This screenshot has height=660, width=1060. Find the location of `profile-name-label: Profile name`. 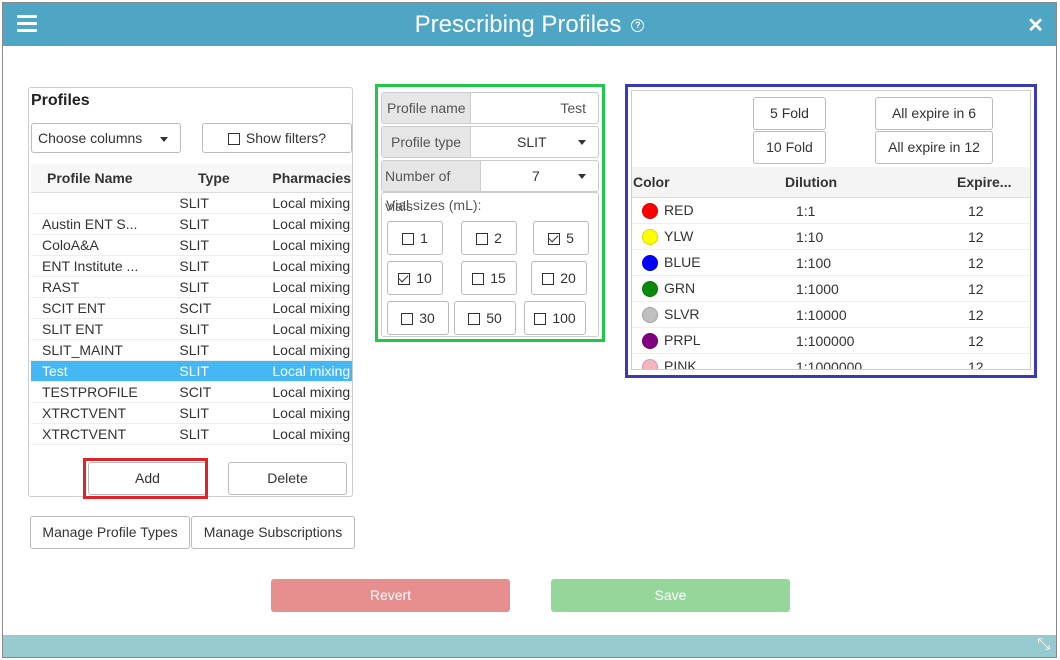

profile-name-label: Profile name is located at coordinates (426, 108).